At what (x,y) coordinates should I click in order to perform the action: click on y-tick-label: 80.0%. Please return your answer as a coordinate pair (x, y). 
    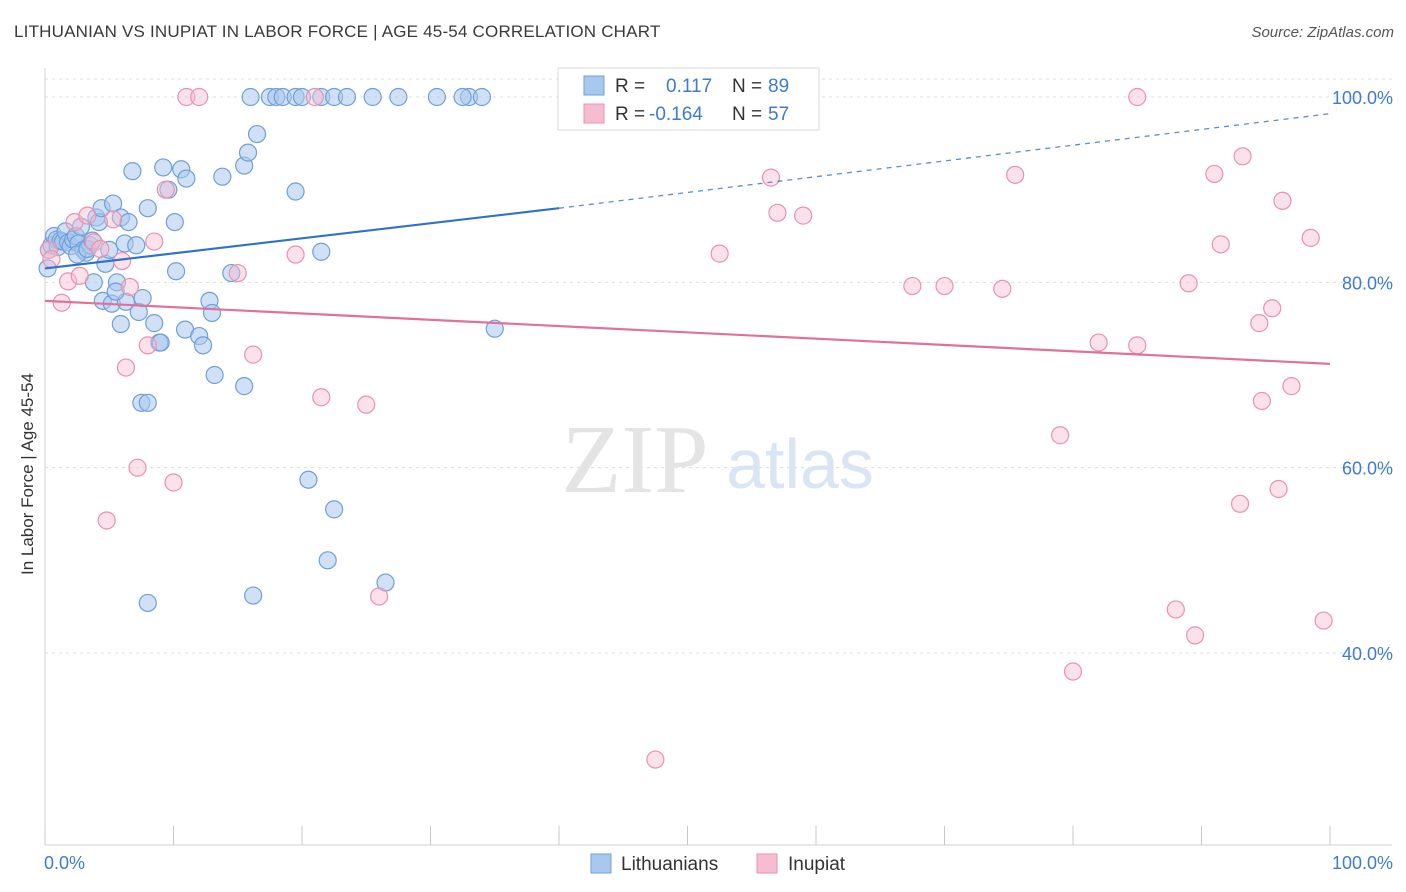
    Looking at the image, I should click on (1367, 283).